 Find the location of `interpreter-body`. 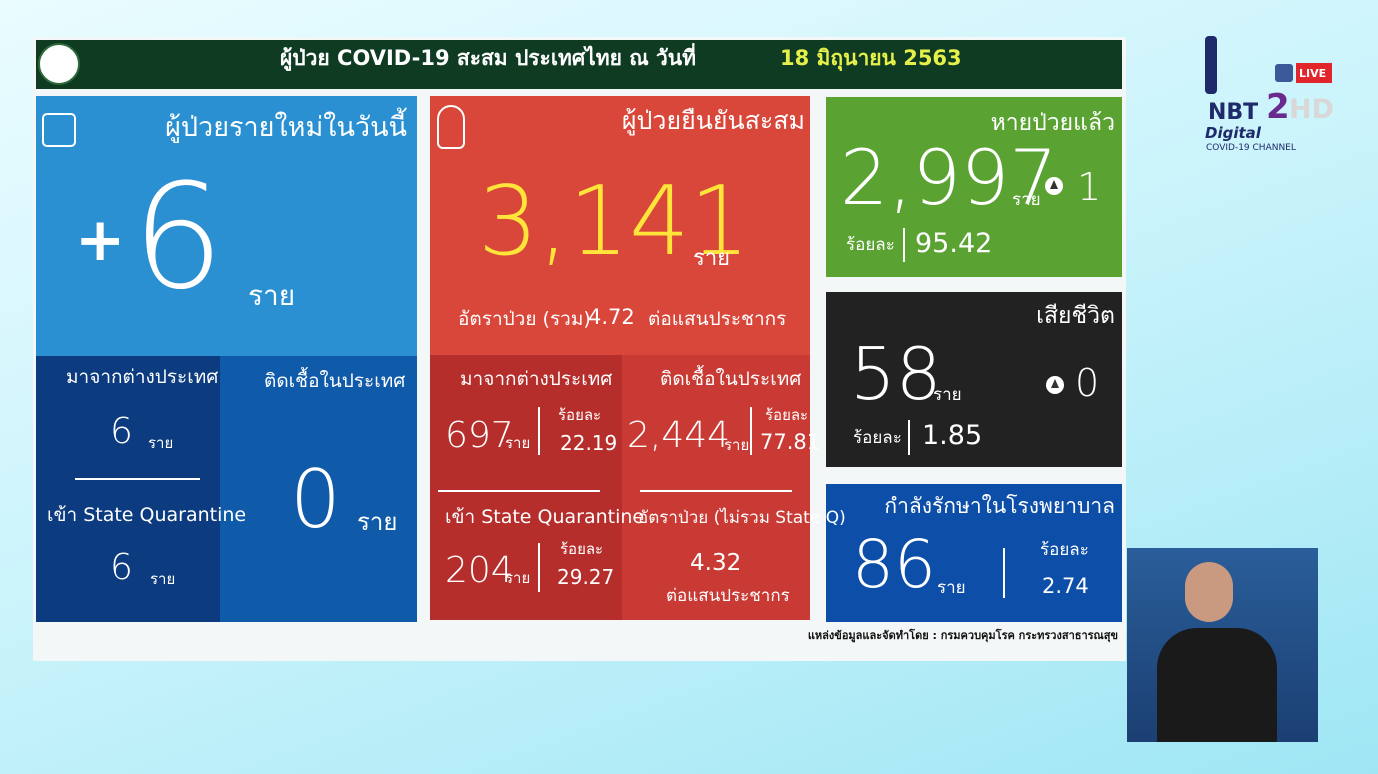

interpreter-body is located at coordinates (1217, 685).